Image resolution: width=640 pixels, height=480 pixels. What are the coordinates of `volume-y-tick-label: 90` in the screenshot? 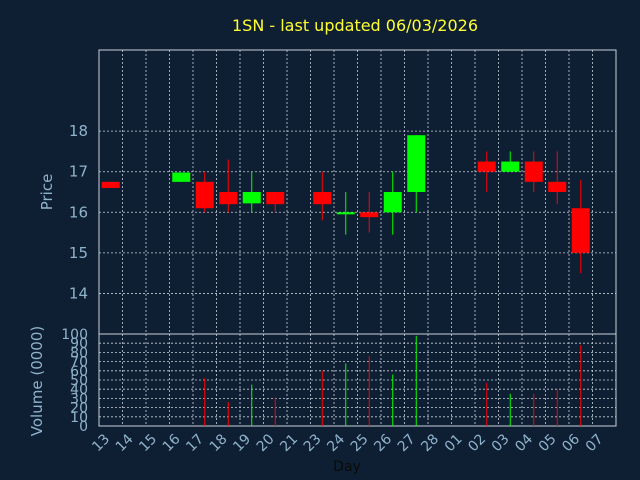 It's located at (79, 344).